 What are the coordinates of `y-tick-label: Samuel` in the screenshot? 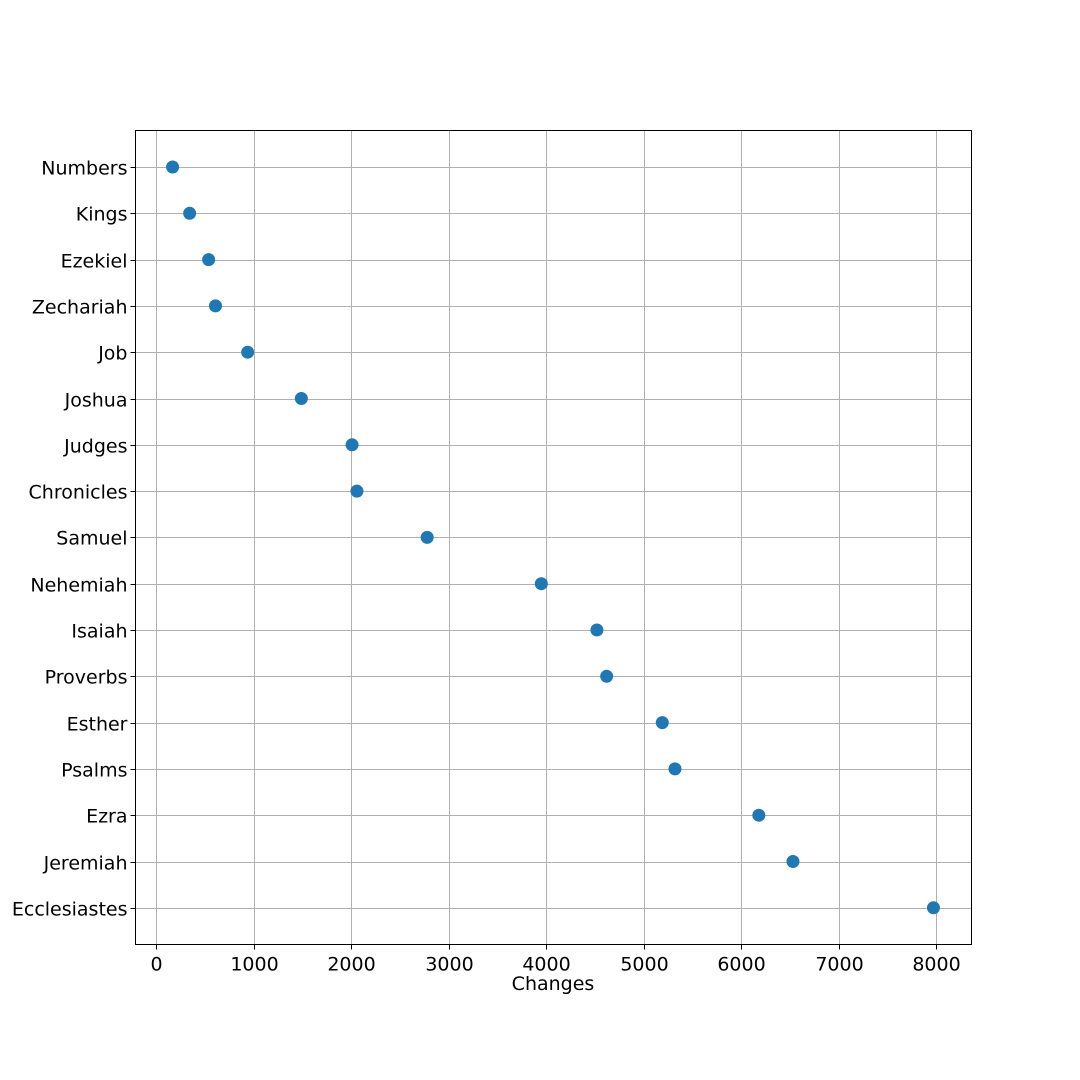 It's located at (91, 539).